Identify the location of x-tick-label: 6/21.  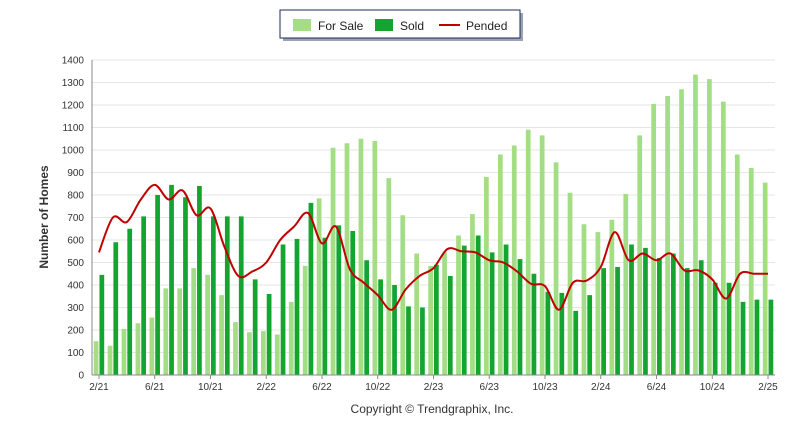
(155, 387).